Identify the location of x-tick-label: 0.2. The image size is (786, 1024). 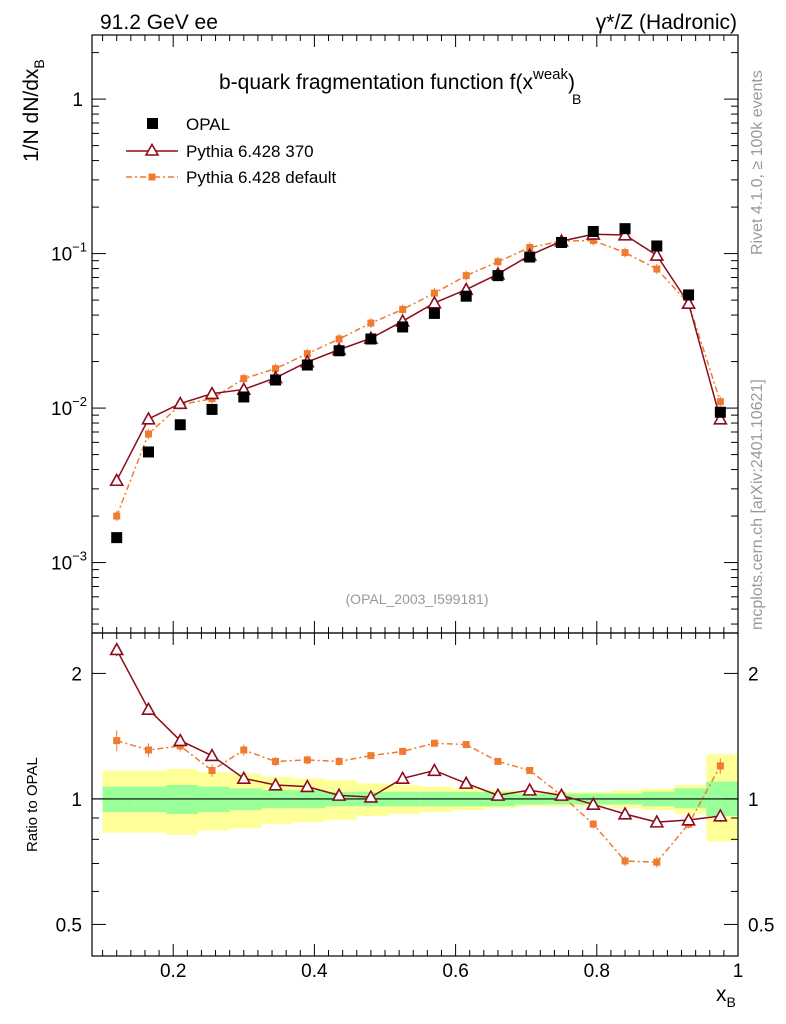
(173, 971).